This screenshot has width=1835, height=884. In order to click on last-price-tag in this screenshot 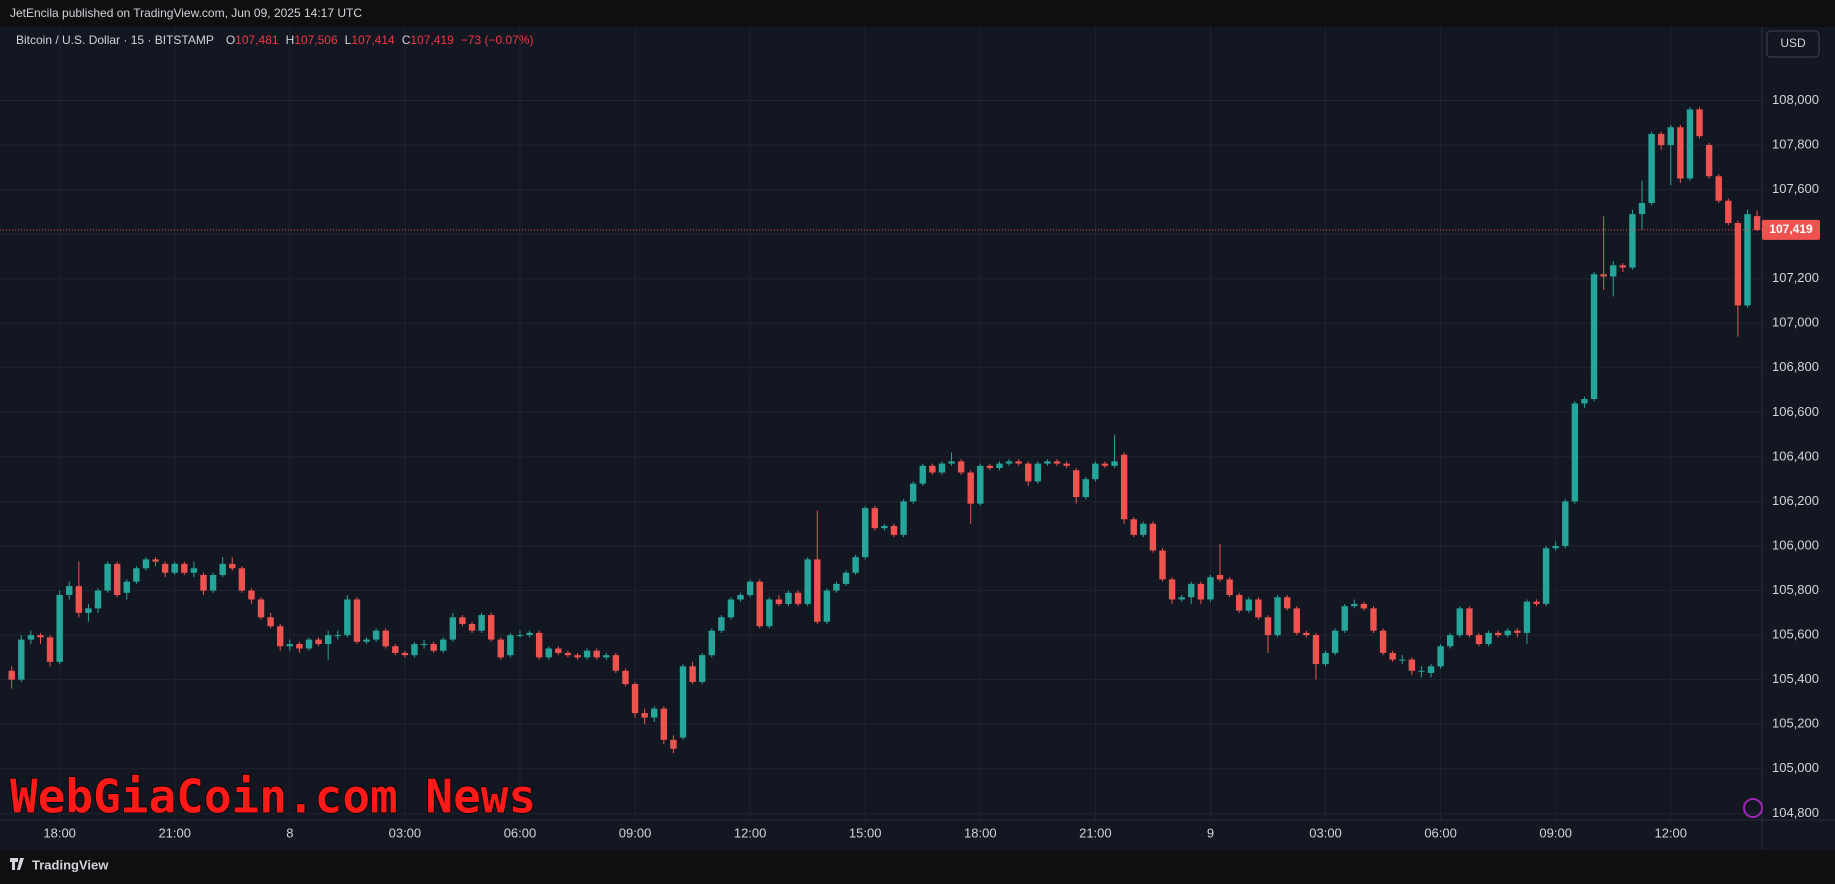, I will do `click(1791, 229)`.